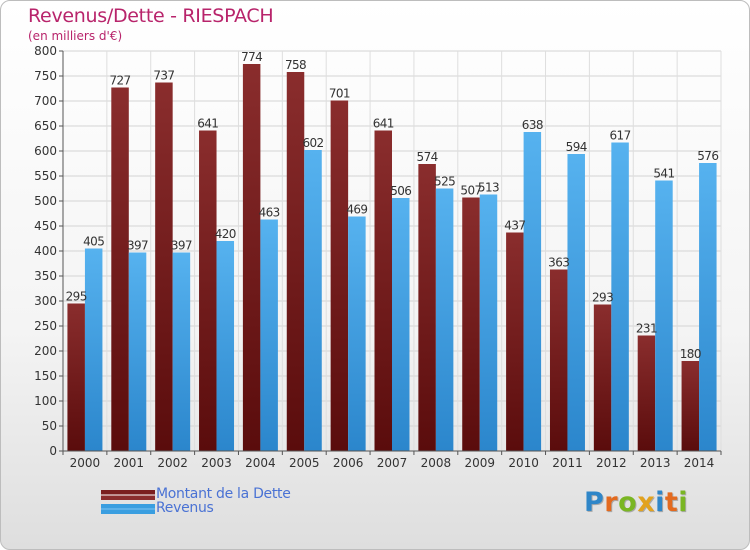 The height and width of the screenshot is (550, 750). What do you see at coordinates (45, 326) in the screenshot?
I see `y-tick-label: 250` at bounding box center [45, 326].